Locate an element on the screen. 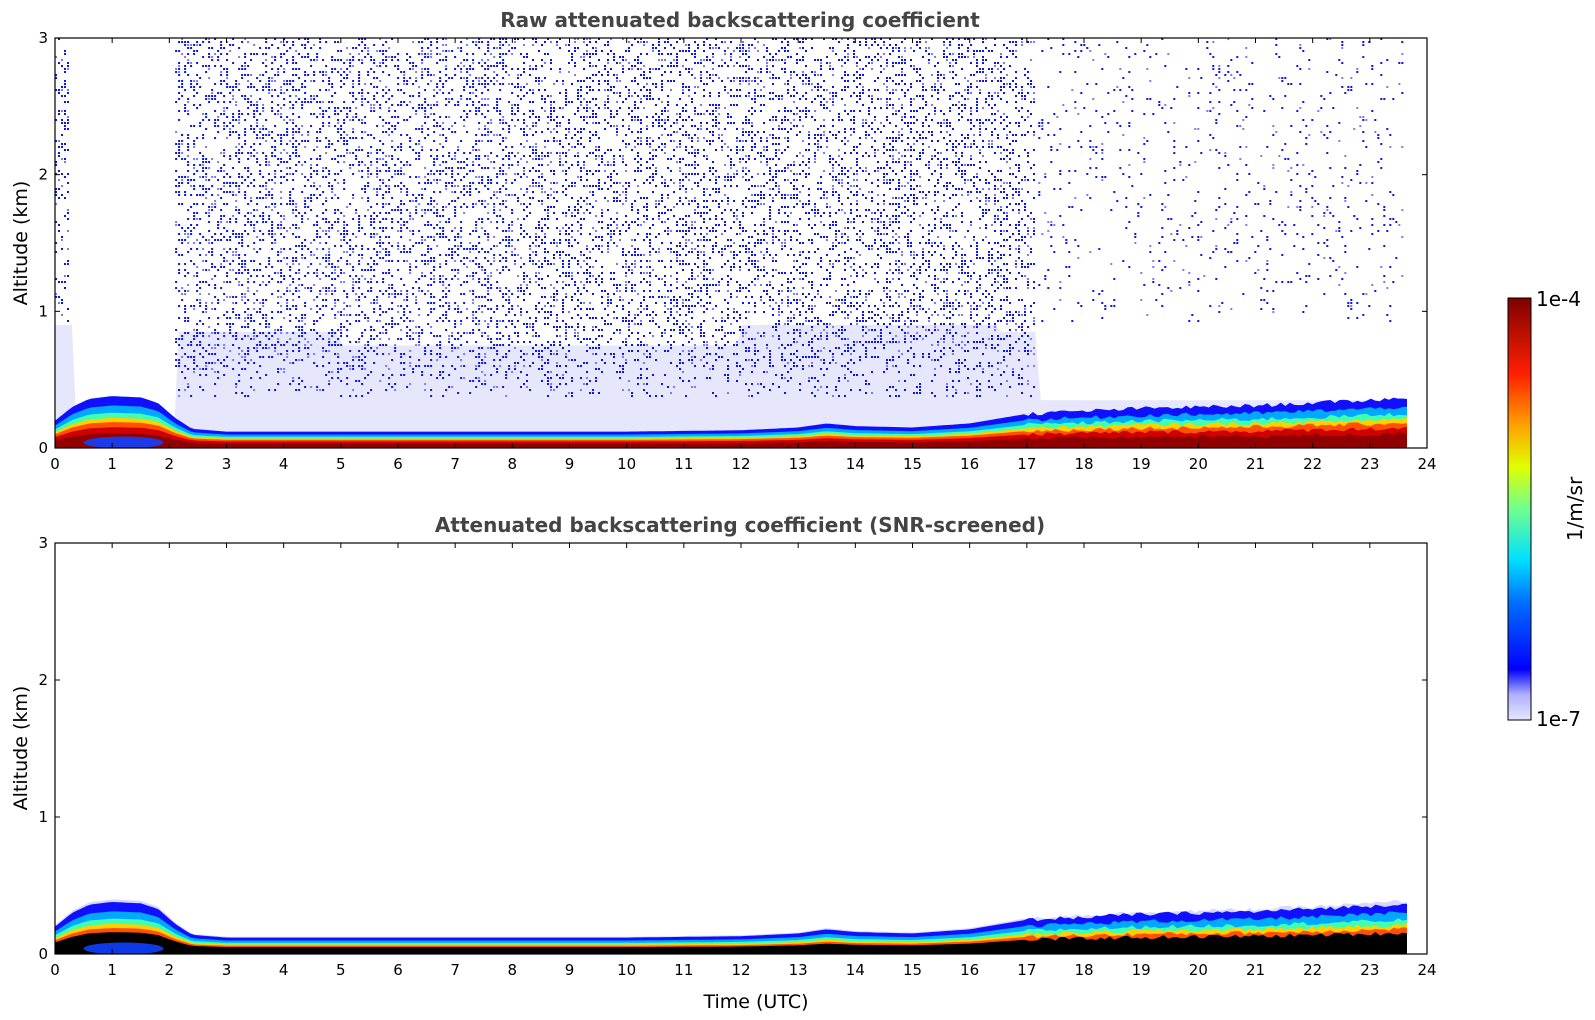  colorbar: 1e-4 1e-7 1/m/sr is located at coordinates (1547, 509).